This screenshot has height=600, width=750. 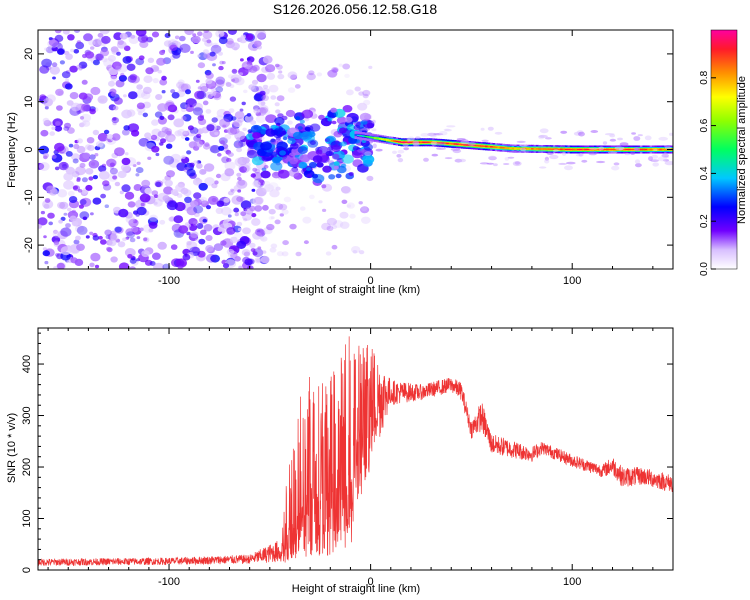 What do you see at coordinates (356, 290) in the screenshot?
I see `spectrogram-xlabel: Height of straight line (km)` at bounding box center [356, 290].